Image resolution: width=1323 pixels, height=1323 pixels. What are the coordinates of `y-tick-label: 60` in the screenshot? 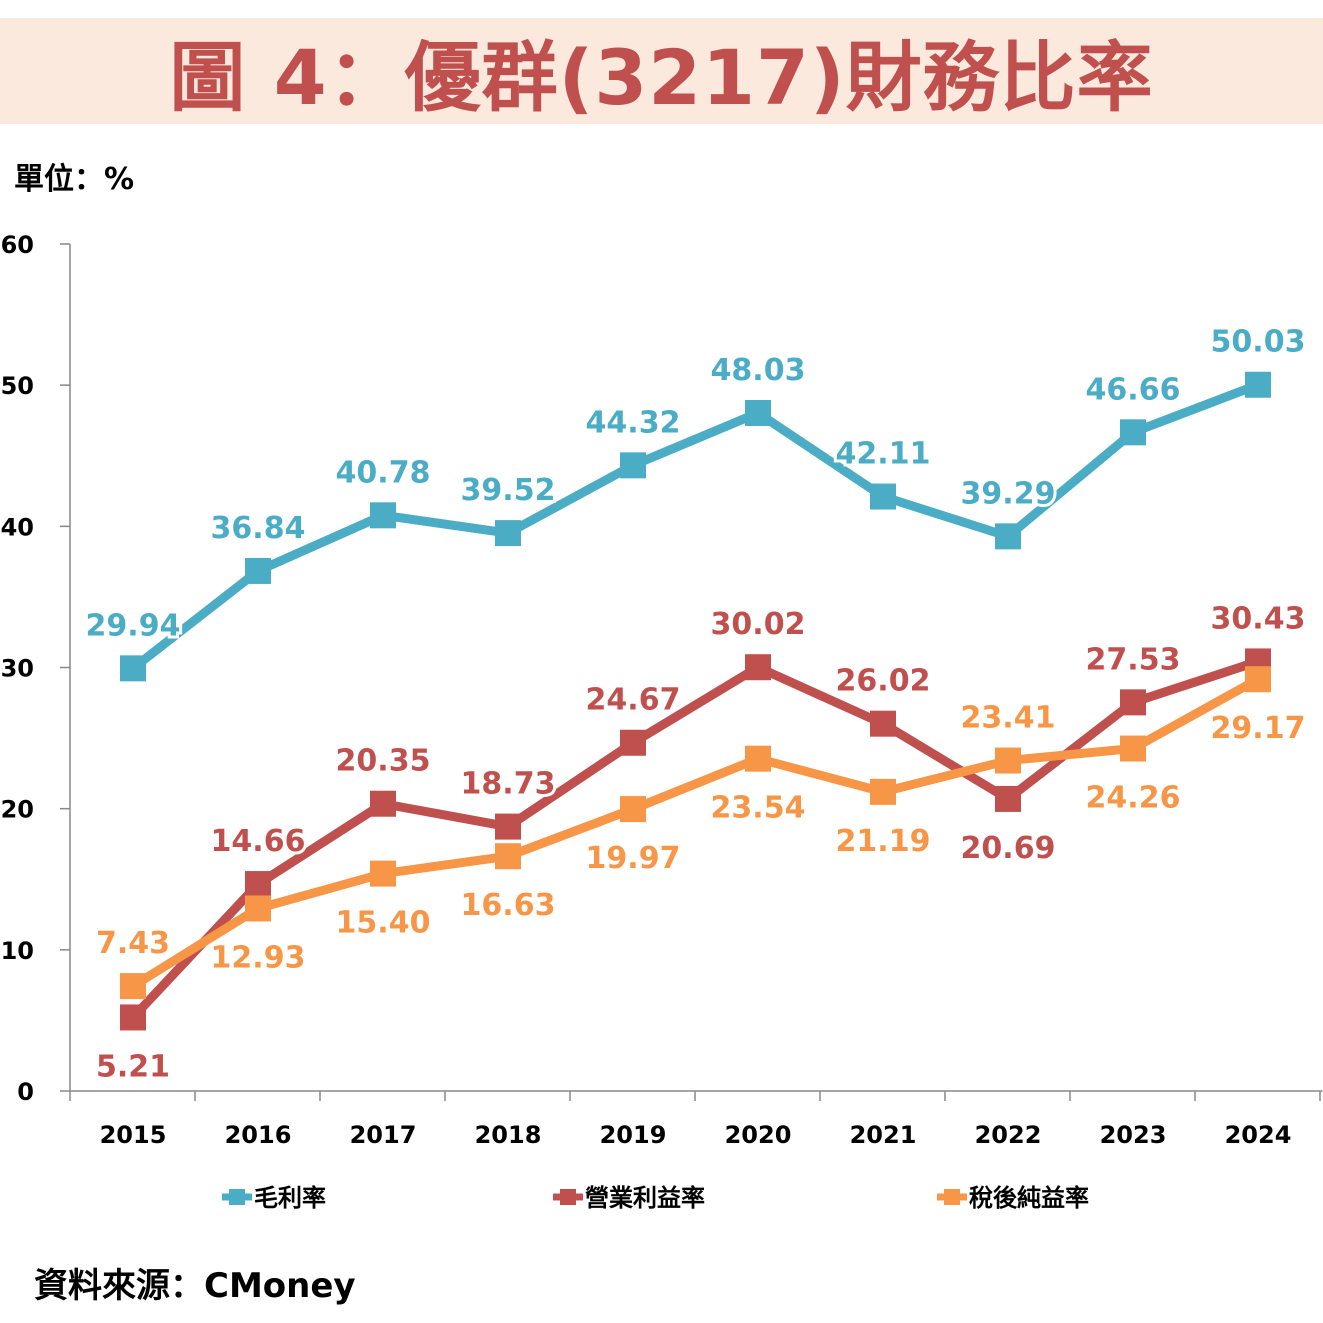 It's located at (17, 245).